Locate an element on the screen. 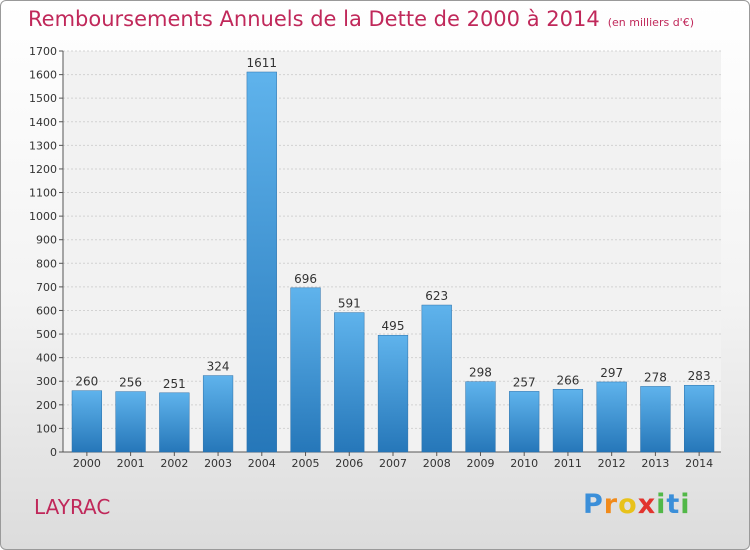 The image size is (750, 550). data-label-2013: 278 is located at coordinates (655, 377).